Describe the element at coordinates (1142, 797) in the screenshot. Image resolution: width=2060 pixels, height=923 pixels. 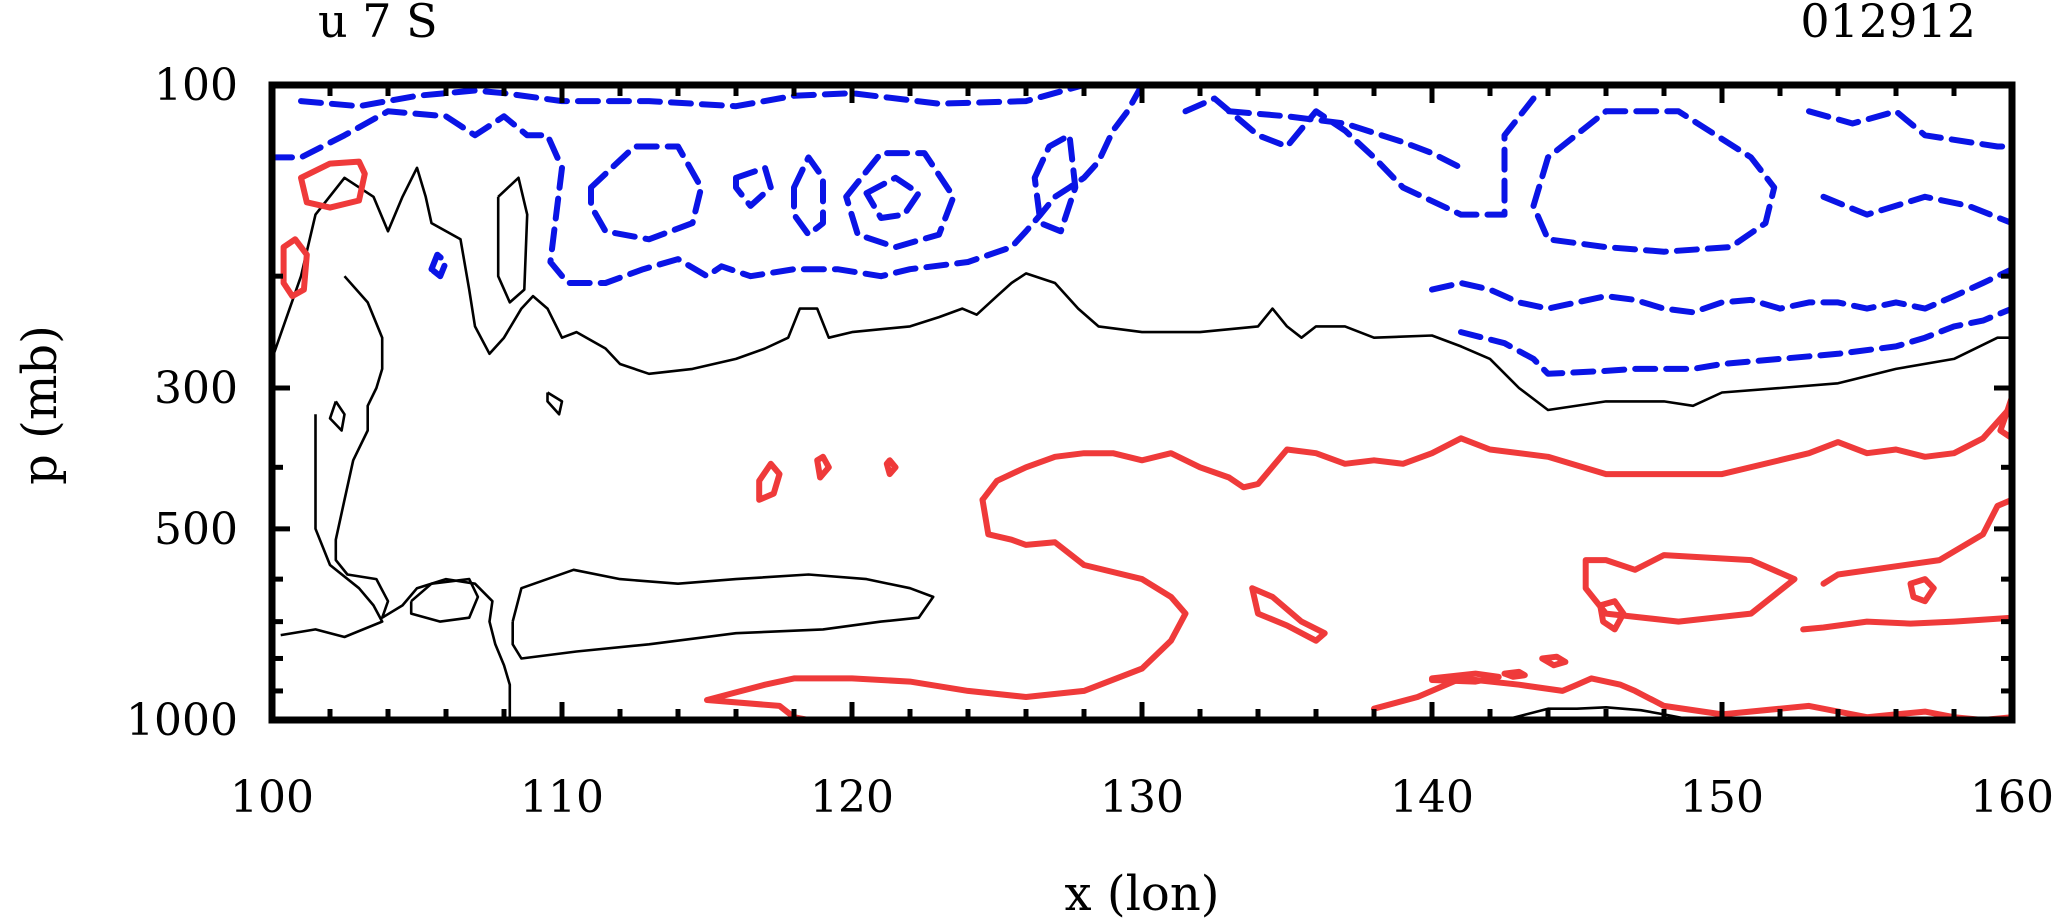
I see `x-tick-label-130: 130` at that location.